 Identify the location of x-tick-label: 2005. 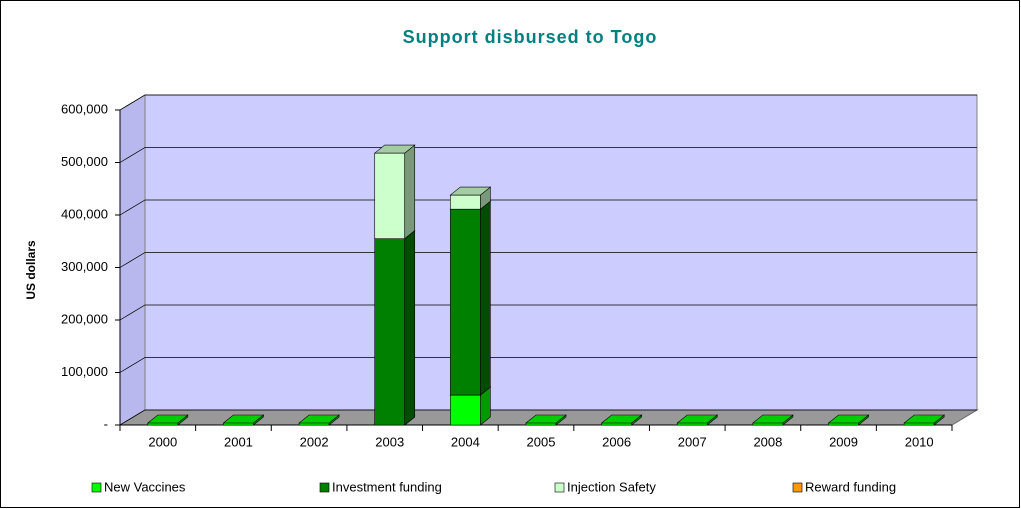
(541, 441).